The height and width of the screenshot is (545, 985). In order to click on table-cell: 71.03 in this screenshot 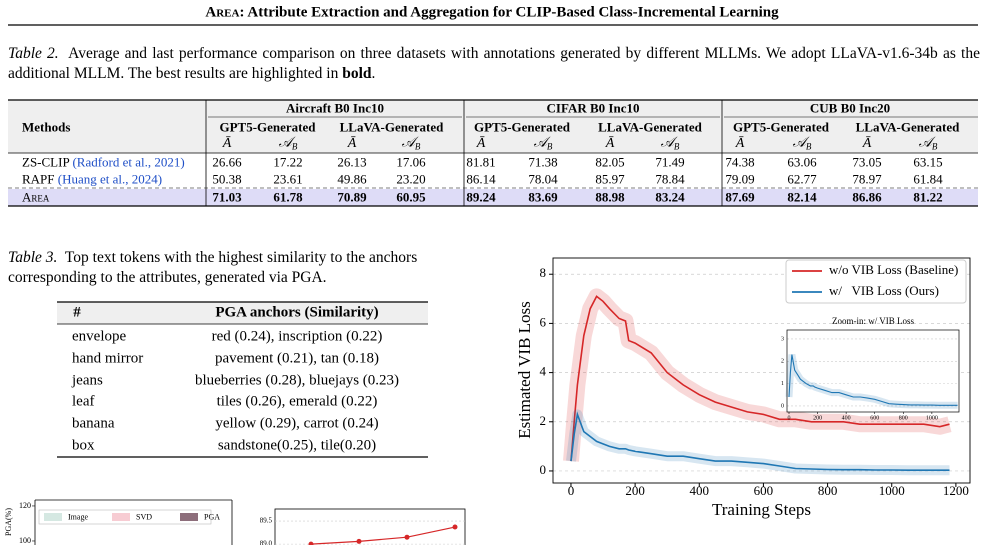, I will do `click(227, 197)`.